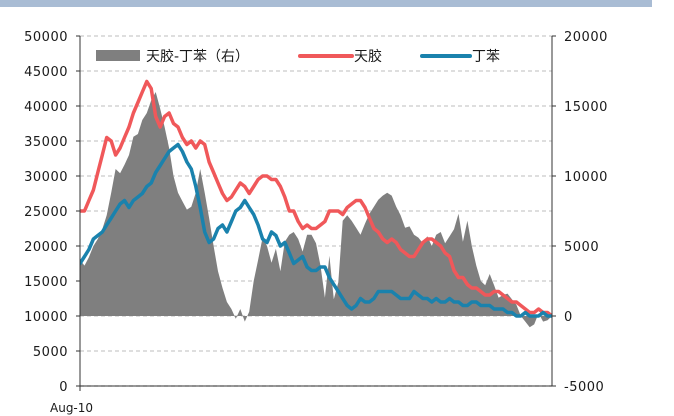 Image resolution: width=674 pixels, height=416 pixels. I want to click on right-tick-label: 5000, so click(581, 247).